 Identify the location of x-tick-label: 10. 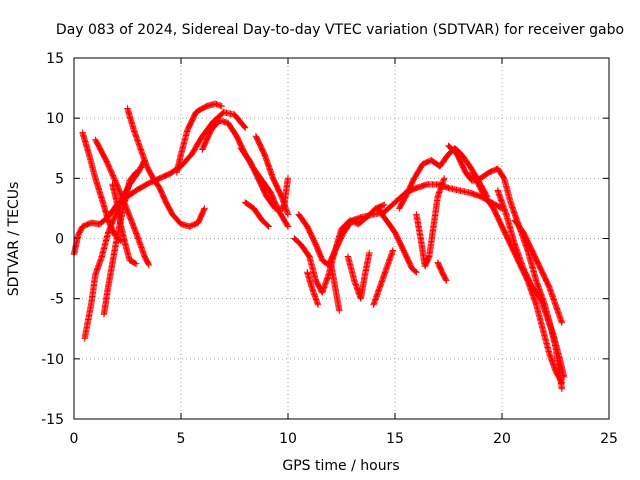
(288, 439).